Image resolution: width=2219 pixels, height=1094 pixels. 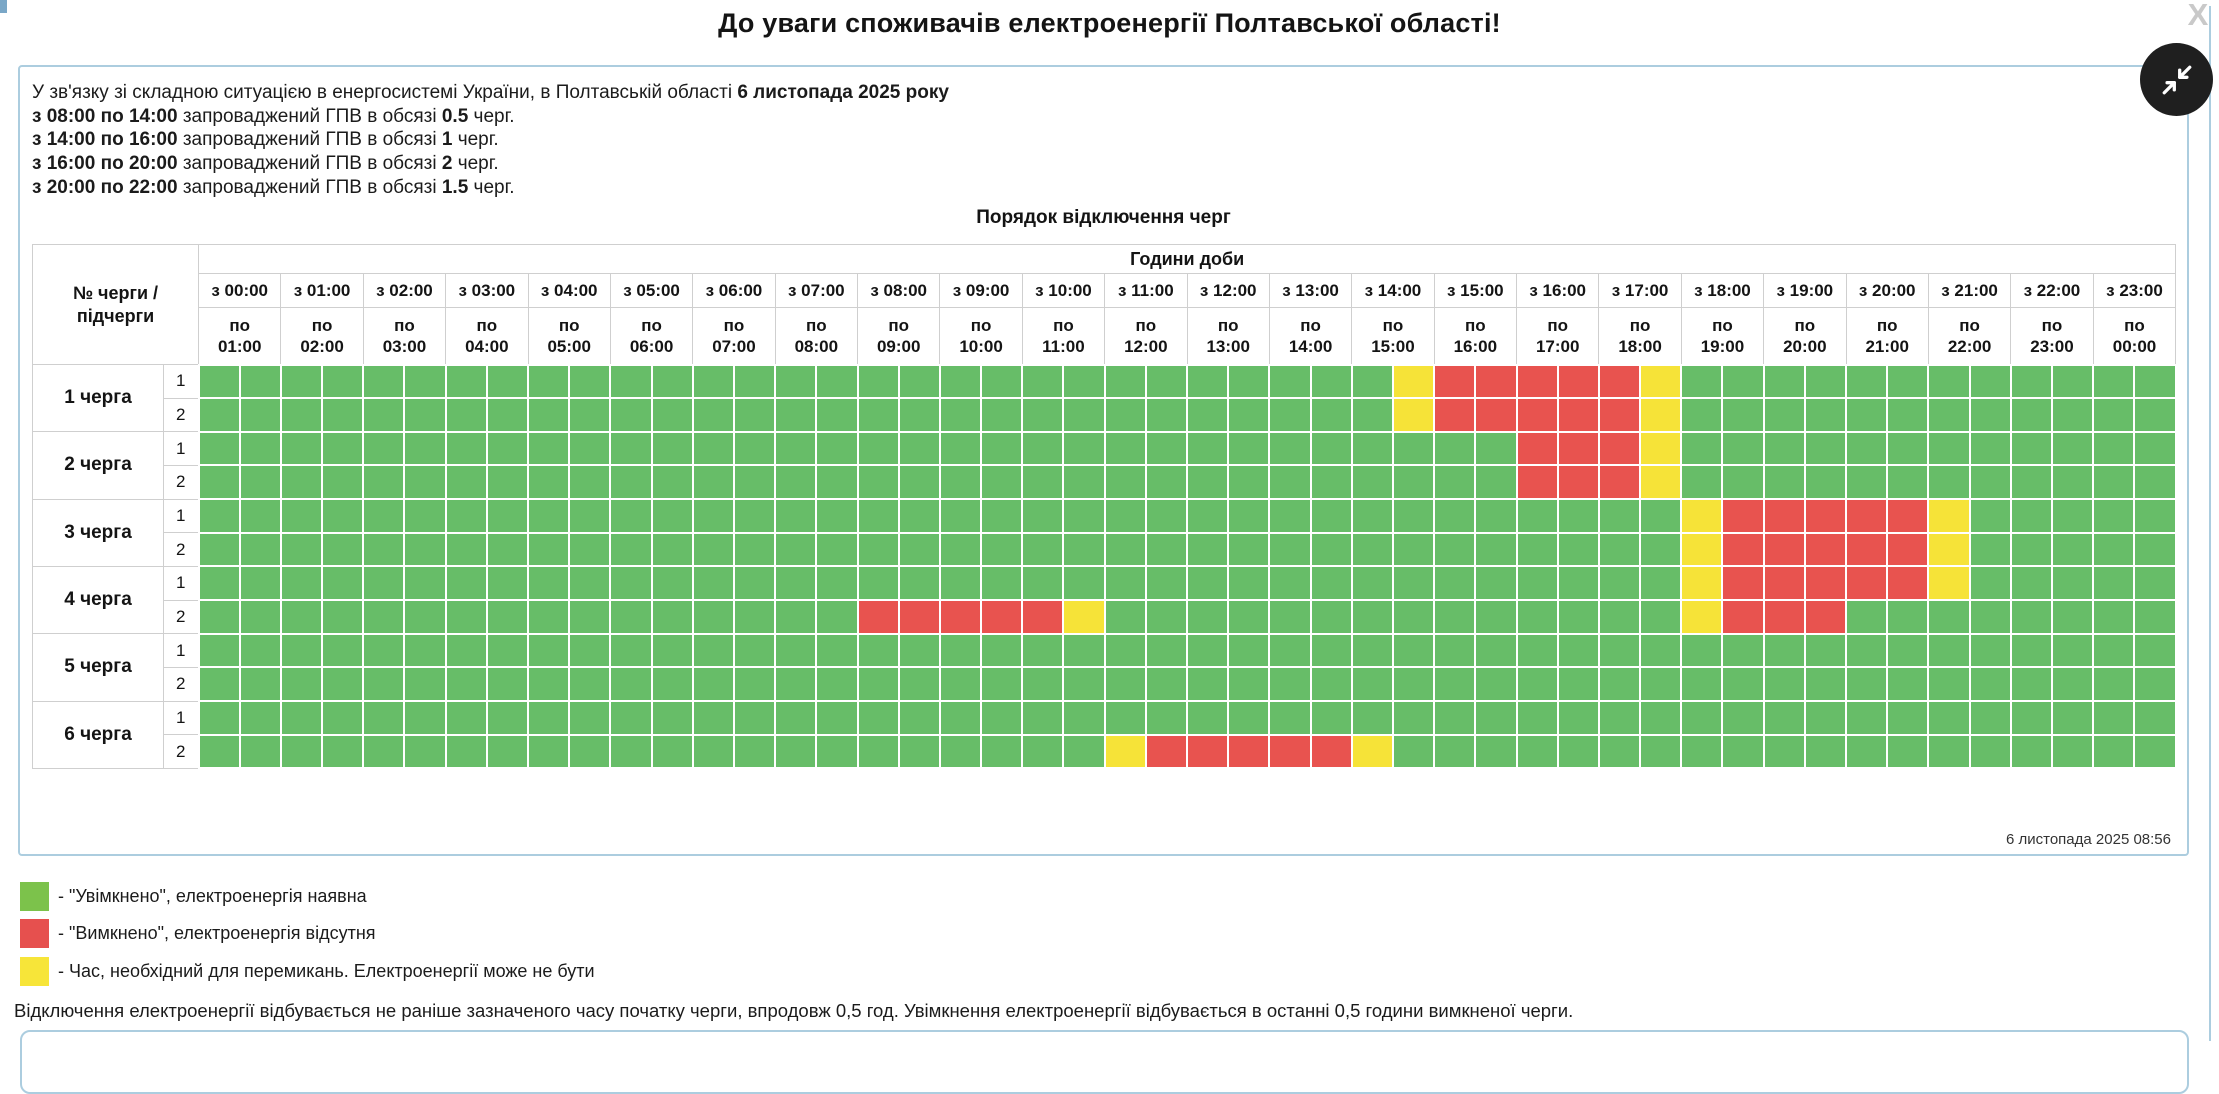 What do you see at coordinates (98, 532) in the screenshot?
I see `queue-label: 3 черга` at bounding box center [98, 532].